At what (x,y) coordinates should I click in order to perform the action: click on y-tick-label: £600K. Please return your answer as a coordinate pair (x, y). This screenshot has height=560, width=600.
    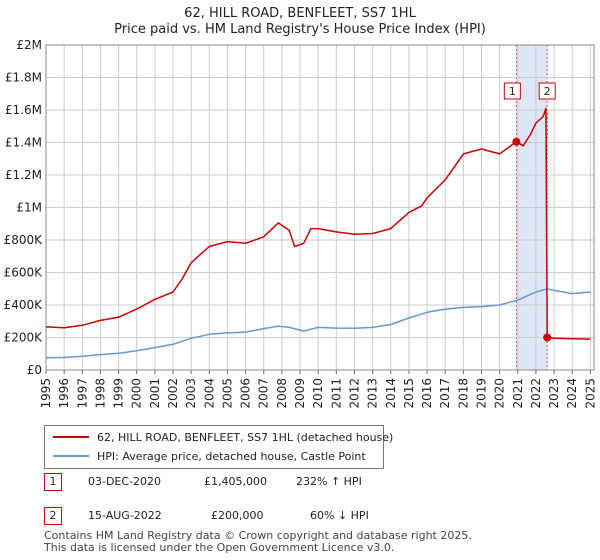
    Looking at the image, I should click on (24, 273).